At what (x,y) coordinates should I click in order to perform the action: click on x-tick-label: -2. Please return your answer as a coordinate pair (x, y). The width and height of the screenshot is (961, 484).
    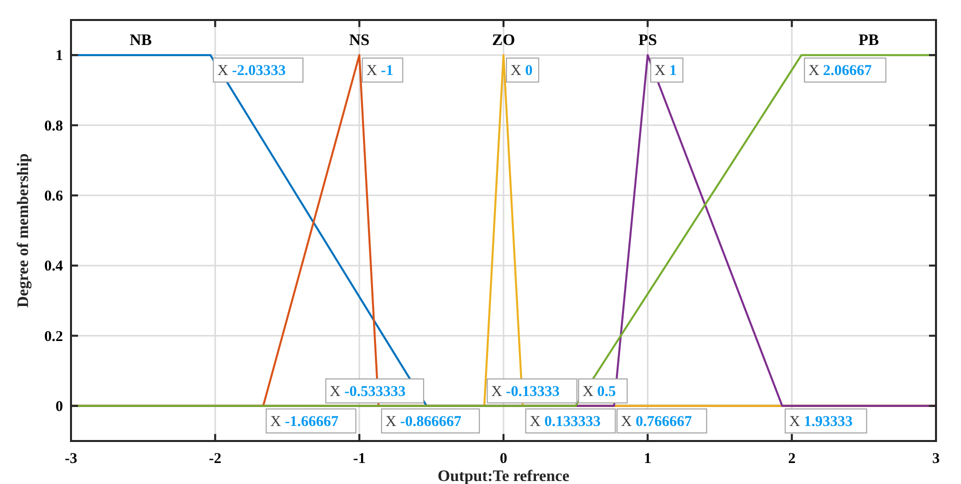
    Looking at the image, I should click on (215, 459).